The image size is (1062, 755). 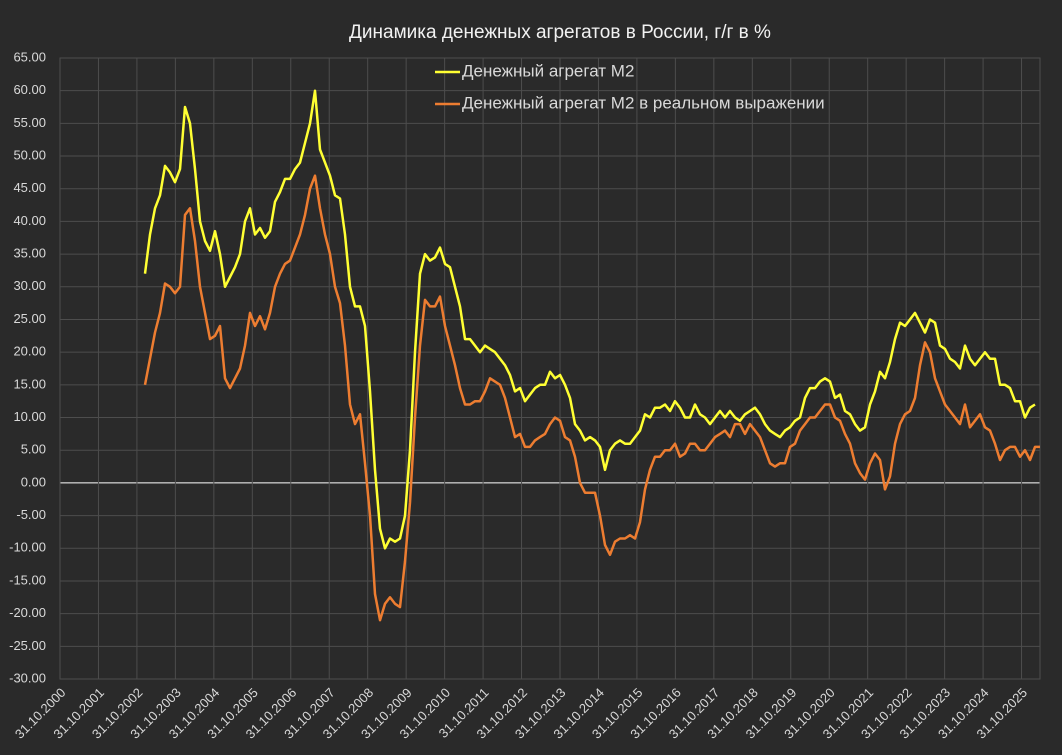 I want to click on y-tick-label: 0.00, so click(x=33, y=481).